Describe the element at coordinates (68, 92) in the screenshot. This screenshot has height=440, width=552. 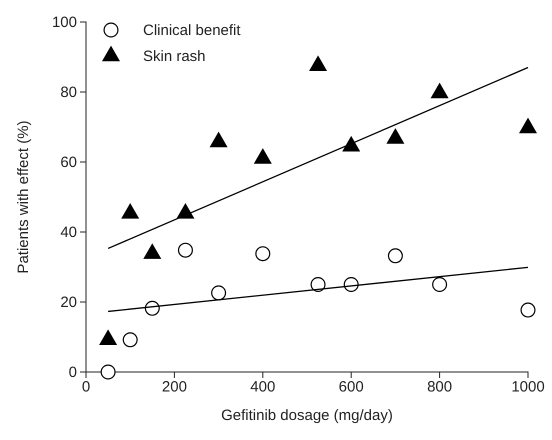
I see `y-tick-label: 80` at that location.